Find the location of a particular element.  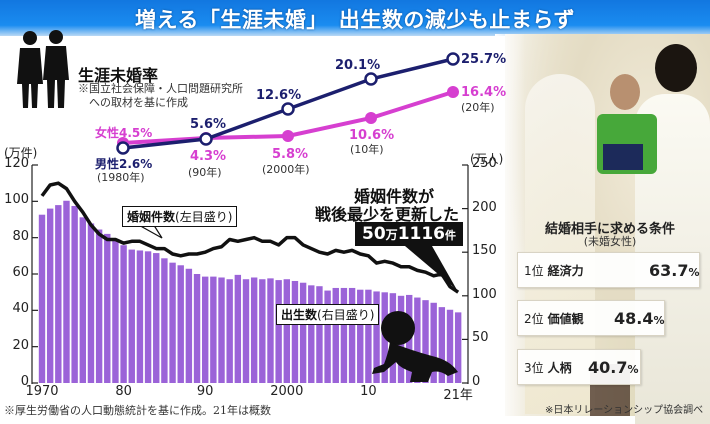

right-axis-tick: 250 is located at coordinates (484, 163).